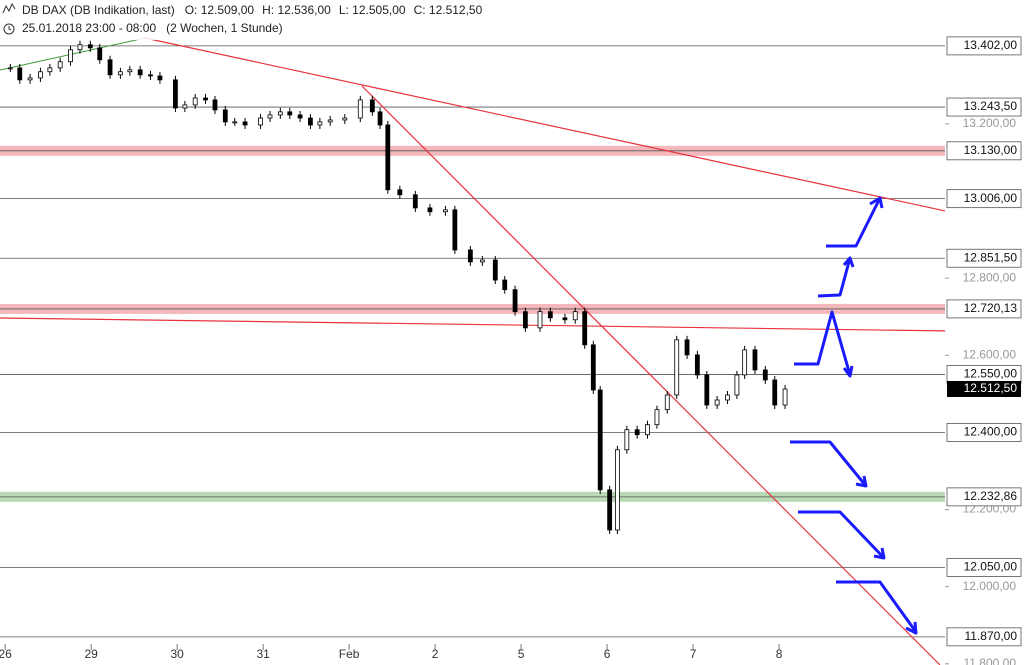 The width and height of the screenshot is (1024, 665). What do you see at coordinates (280, 20) in the screenshot?
I see `header-bg` at bounding box center [280, 20].